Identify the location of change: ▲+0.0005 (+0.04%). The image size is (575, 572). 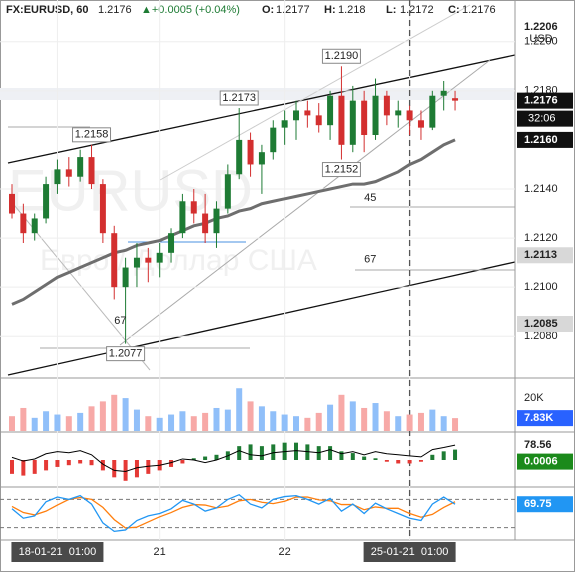
(190, 10).